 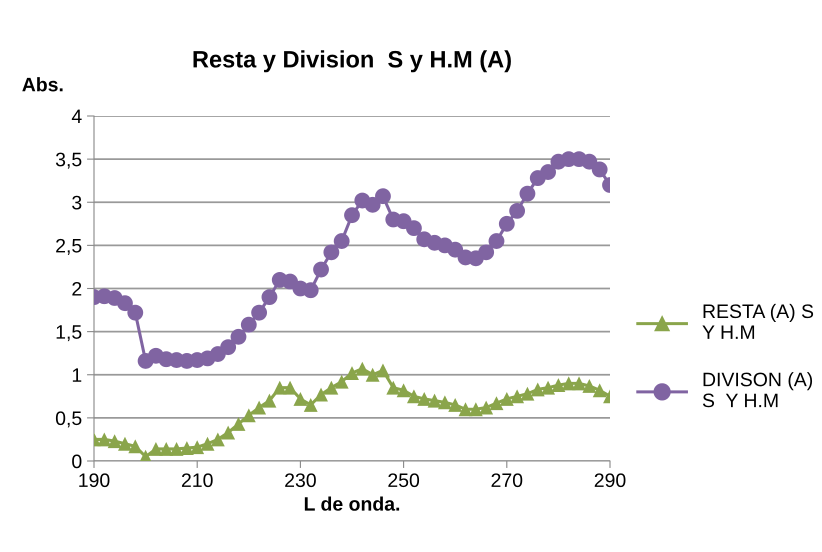 What do you see at coordinates (757, 390) in the screenshot?
I see `legend-label: DIVISON (A) S Y H.M` at bounding box center [757, 390].